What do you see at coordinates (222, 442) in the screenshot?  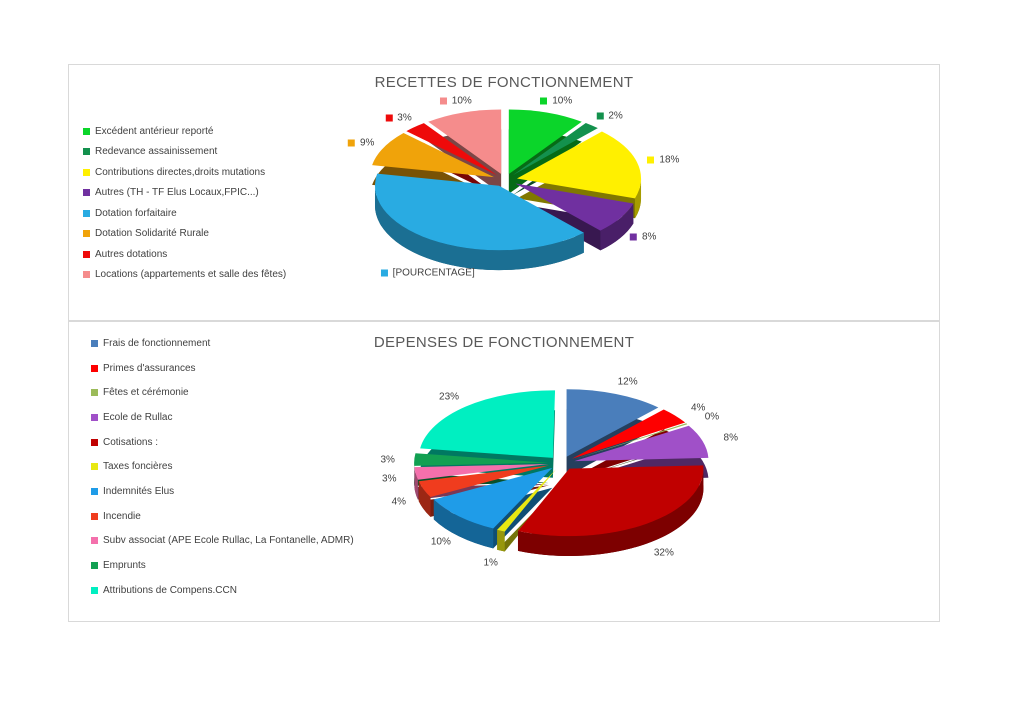 I see `legend-item: Cotisations :` at bounding box center [222, 442].